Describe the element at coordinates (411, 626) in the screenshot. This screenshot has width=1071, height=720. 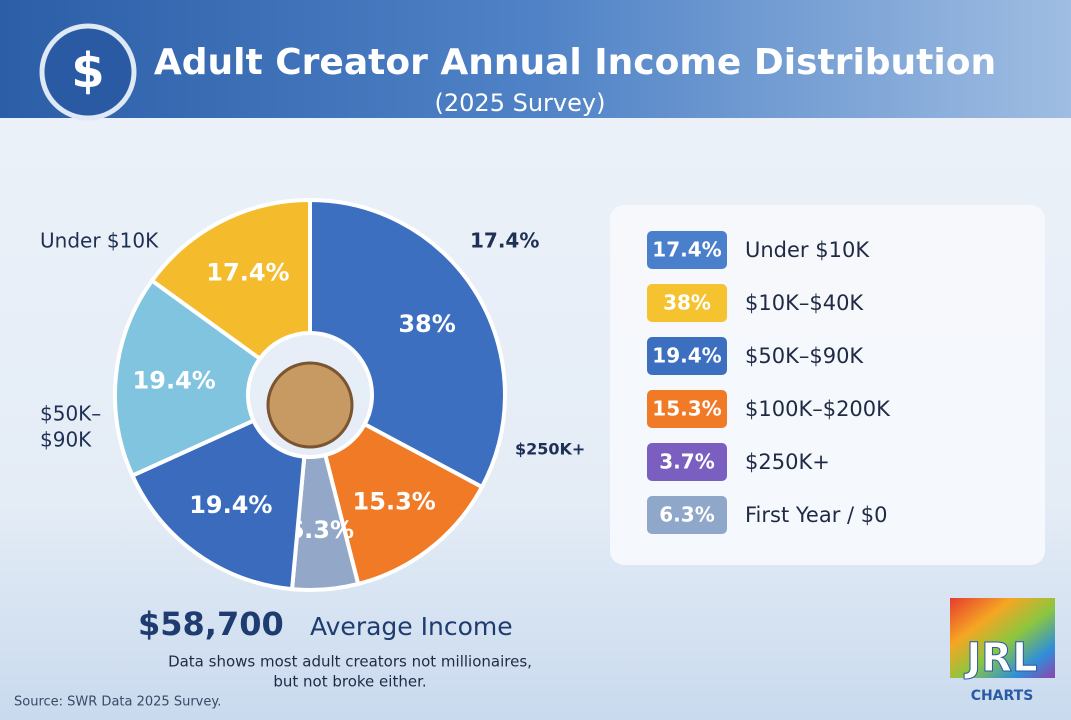
I see `average-label: Average Income` at that location.